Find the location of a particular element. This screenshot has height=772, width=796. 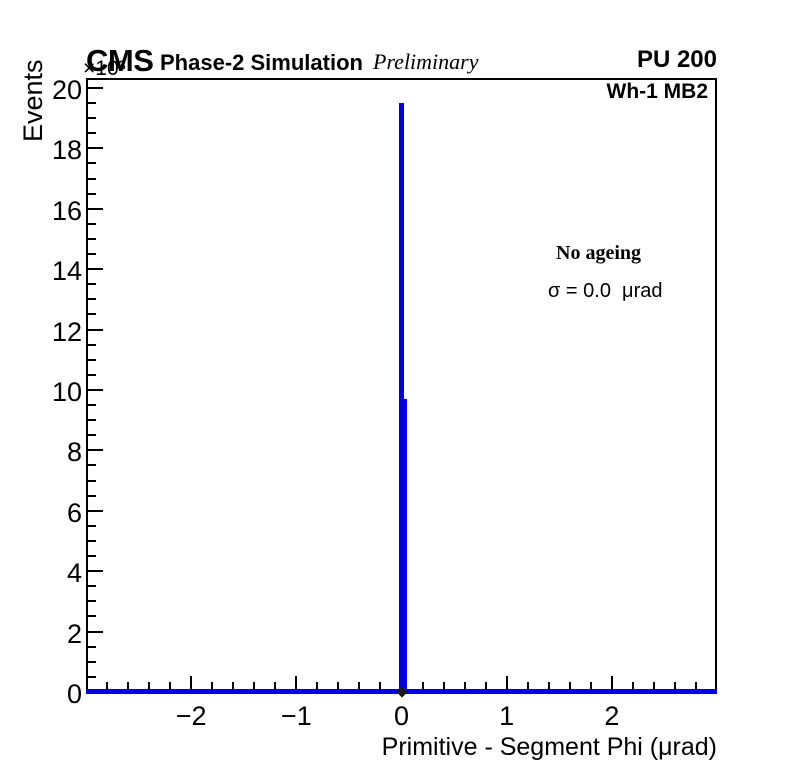

chamber-label: Wh-1 MB2 is located at coordinates (657, 91).